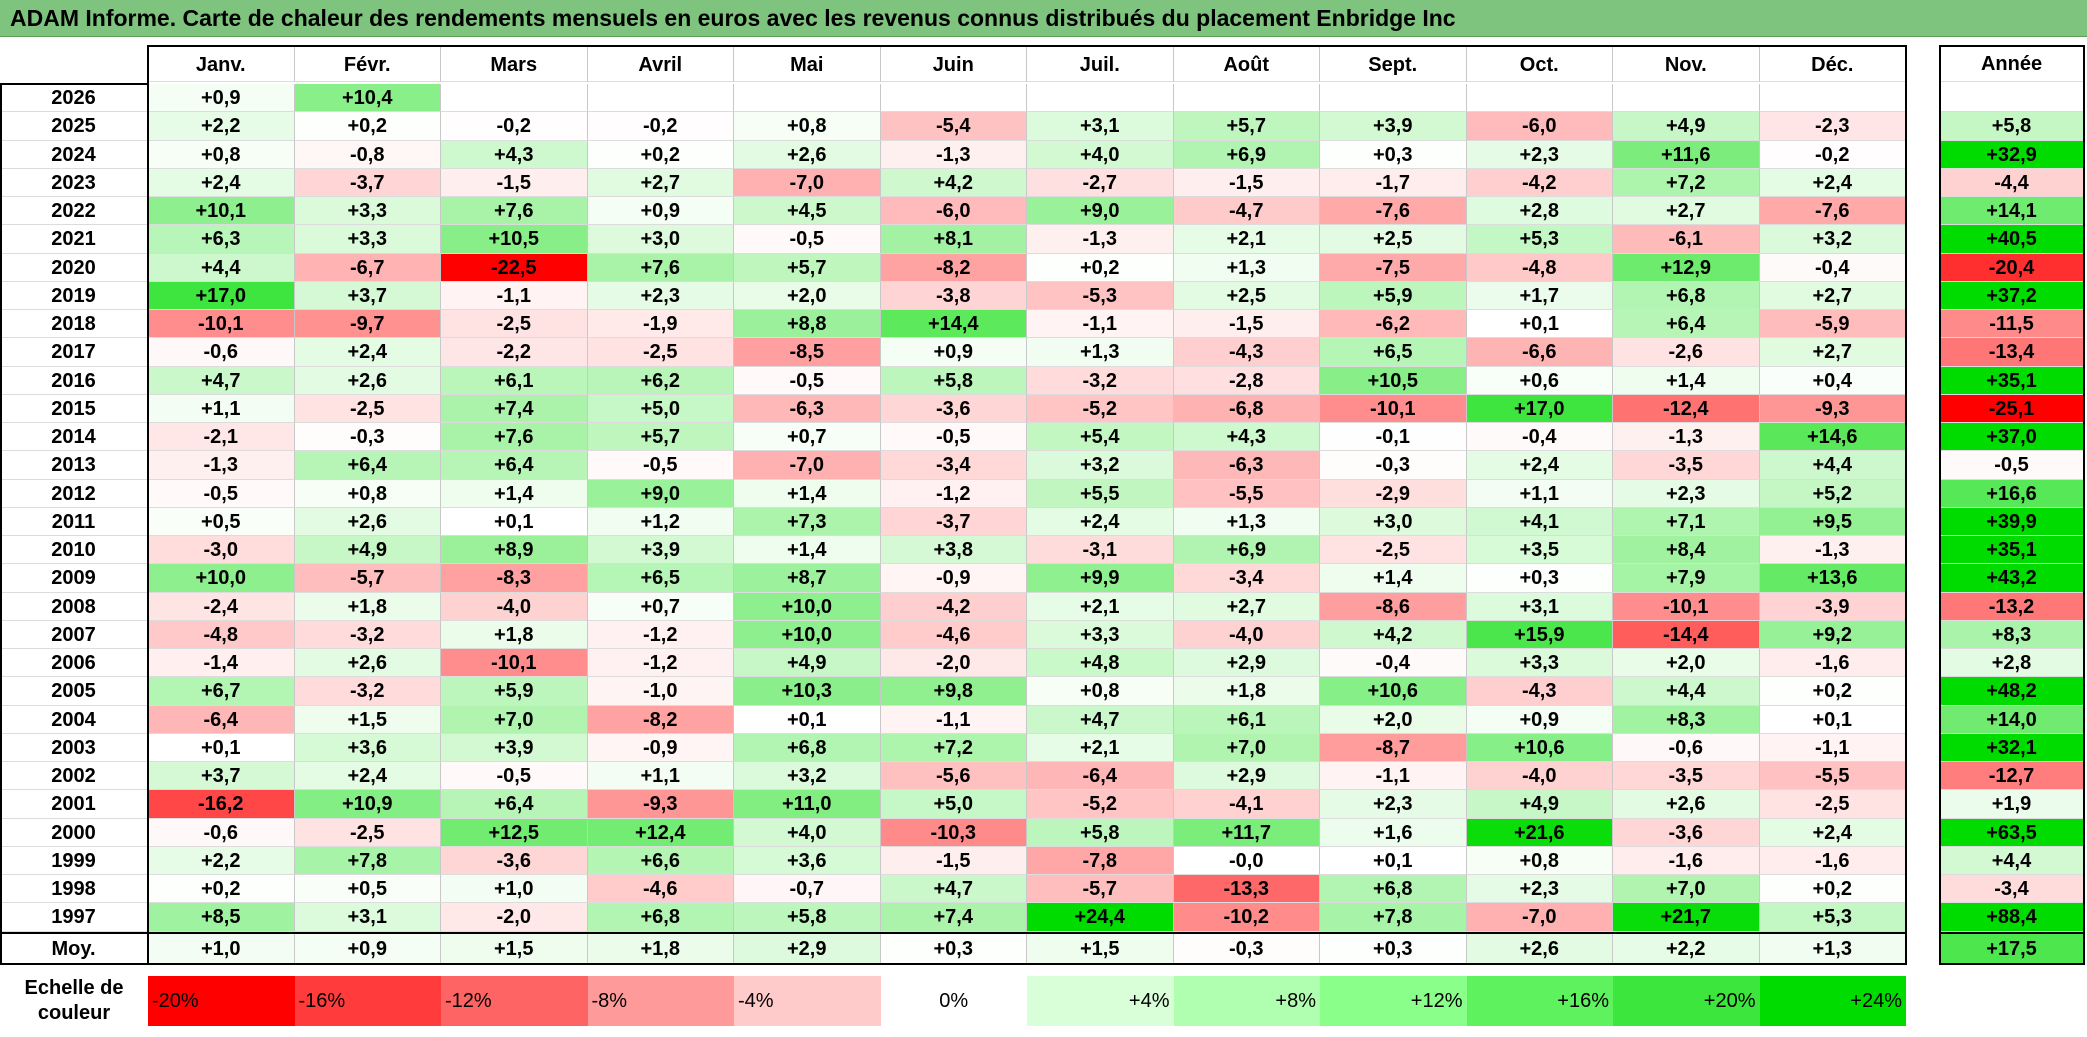 This screenshot has height=1037, width=2087. Describe the element at coordinates (1539, 493) in the screenshot. I see `heatmap-cell: +1,1` at that location.